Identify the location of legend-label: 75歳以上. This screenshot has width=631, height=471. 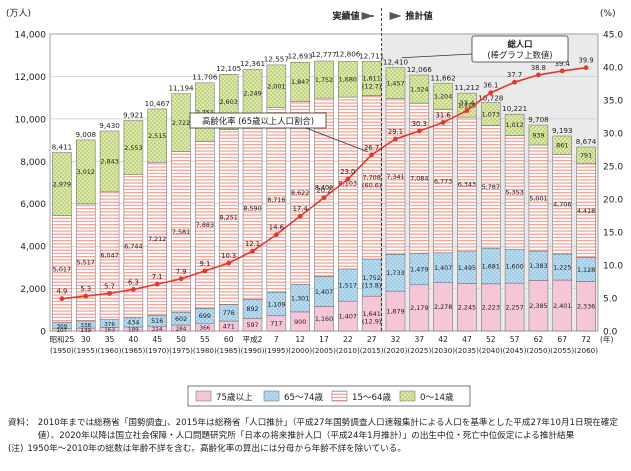
(234, 397).